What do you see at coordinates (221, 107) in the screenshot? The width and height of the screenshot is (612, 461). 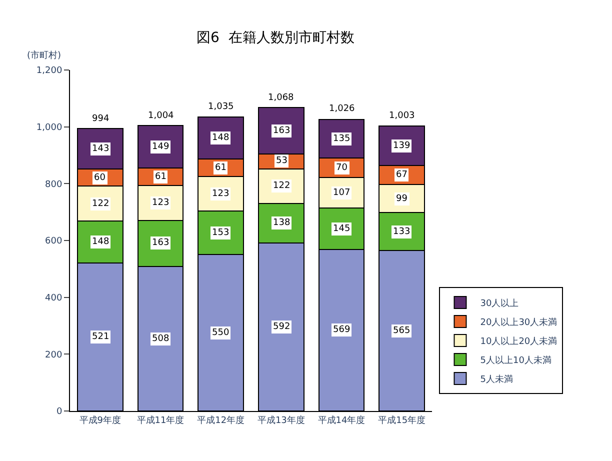 I see `total-label: 1,035` at bounding box center [221, 107].